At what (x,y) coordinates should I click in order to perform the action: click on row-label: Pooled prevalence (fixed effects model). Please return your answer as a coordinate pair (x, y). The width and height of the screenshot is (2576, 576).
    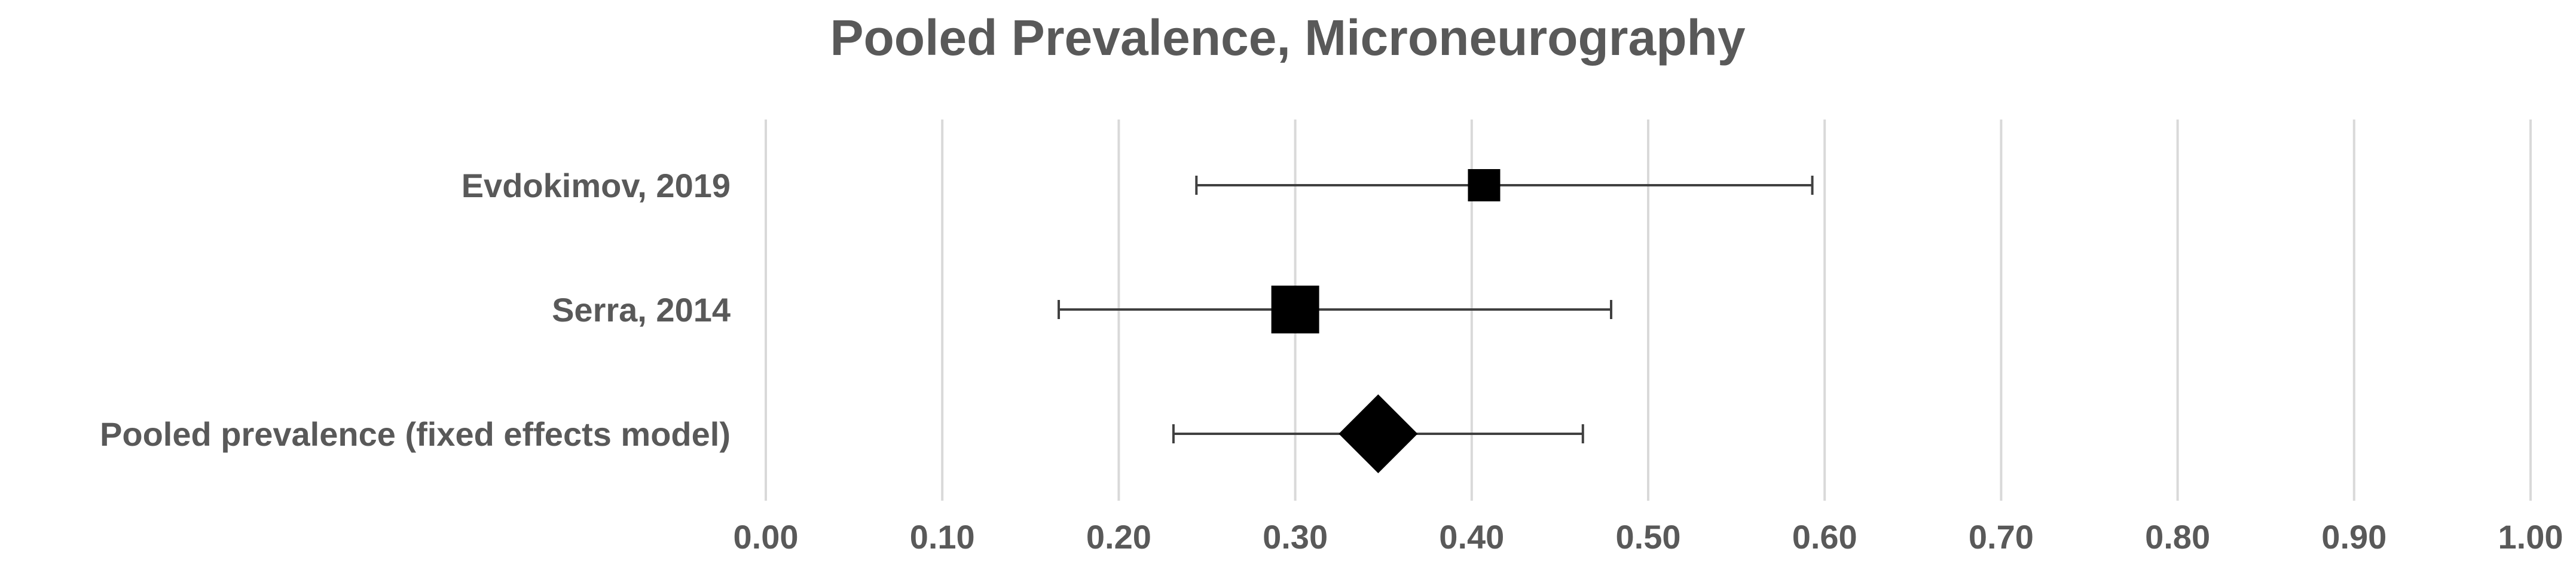
    Looking at the image, I should click on (416, 434).